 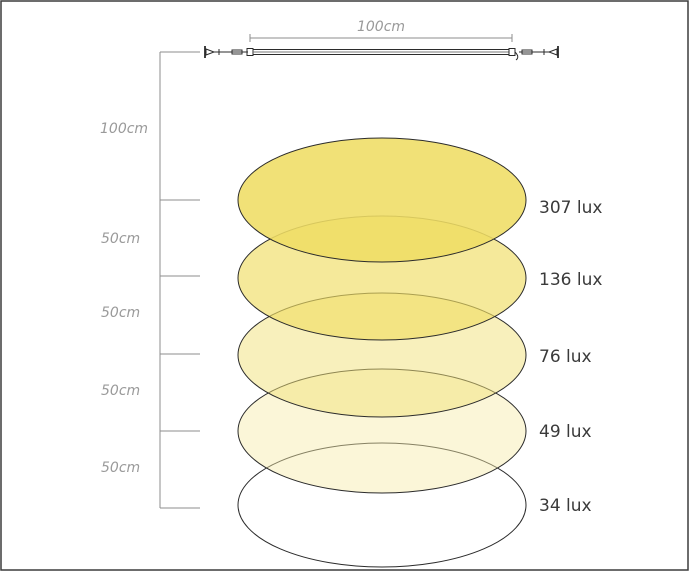 What do you see at coordinates (120, 468) in the screenshot?
I see `height-label-step-4: 50cm` at bounding box center [120, 468].